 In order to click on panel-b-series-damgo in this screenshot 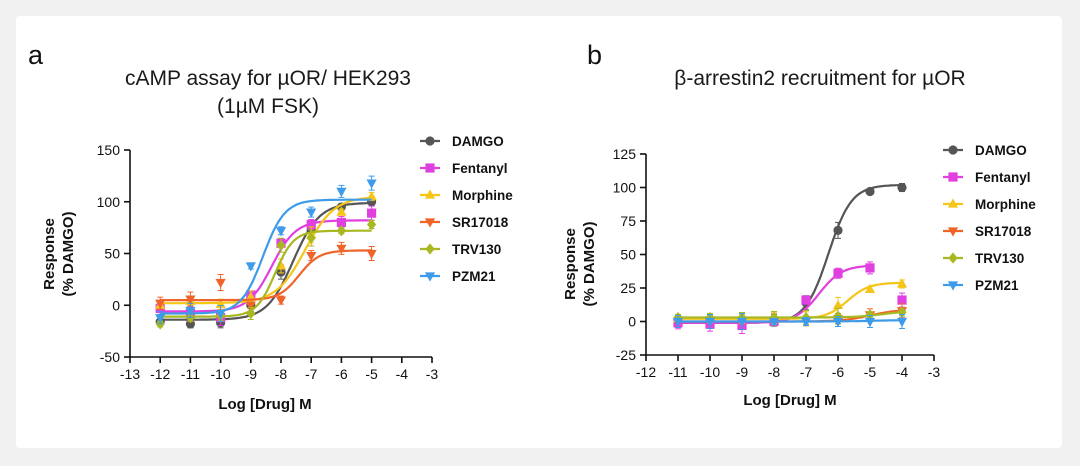, I will do `click(790, 255)`.